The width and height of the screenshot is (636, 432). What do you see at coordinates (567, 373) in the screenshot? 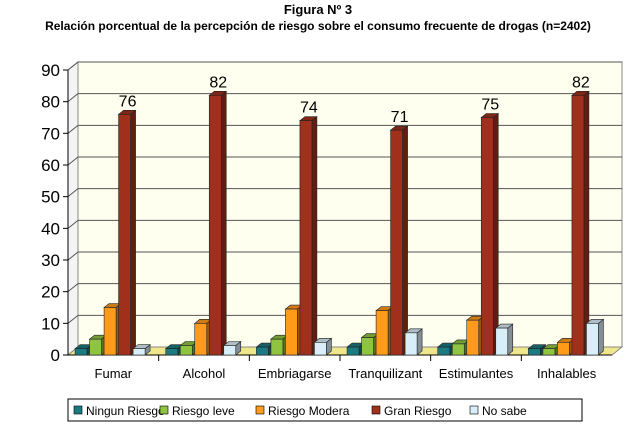
I see `x-tick-label: Inhalables` at bounding box center [567, 373].